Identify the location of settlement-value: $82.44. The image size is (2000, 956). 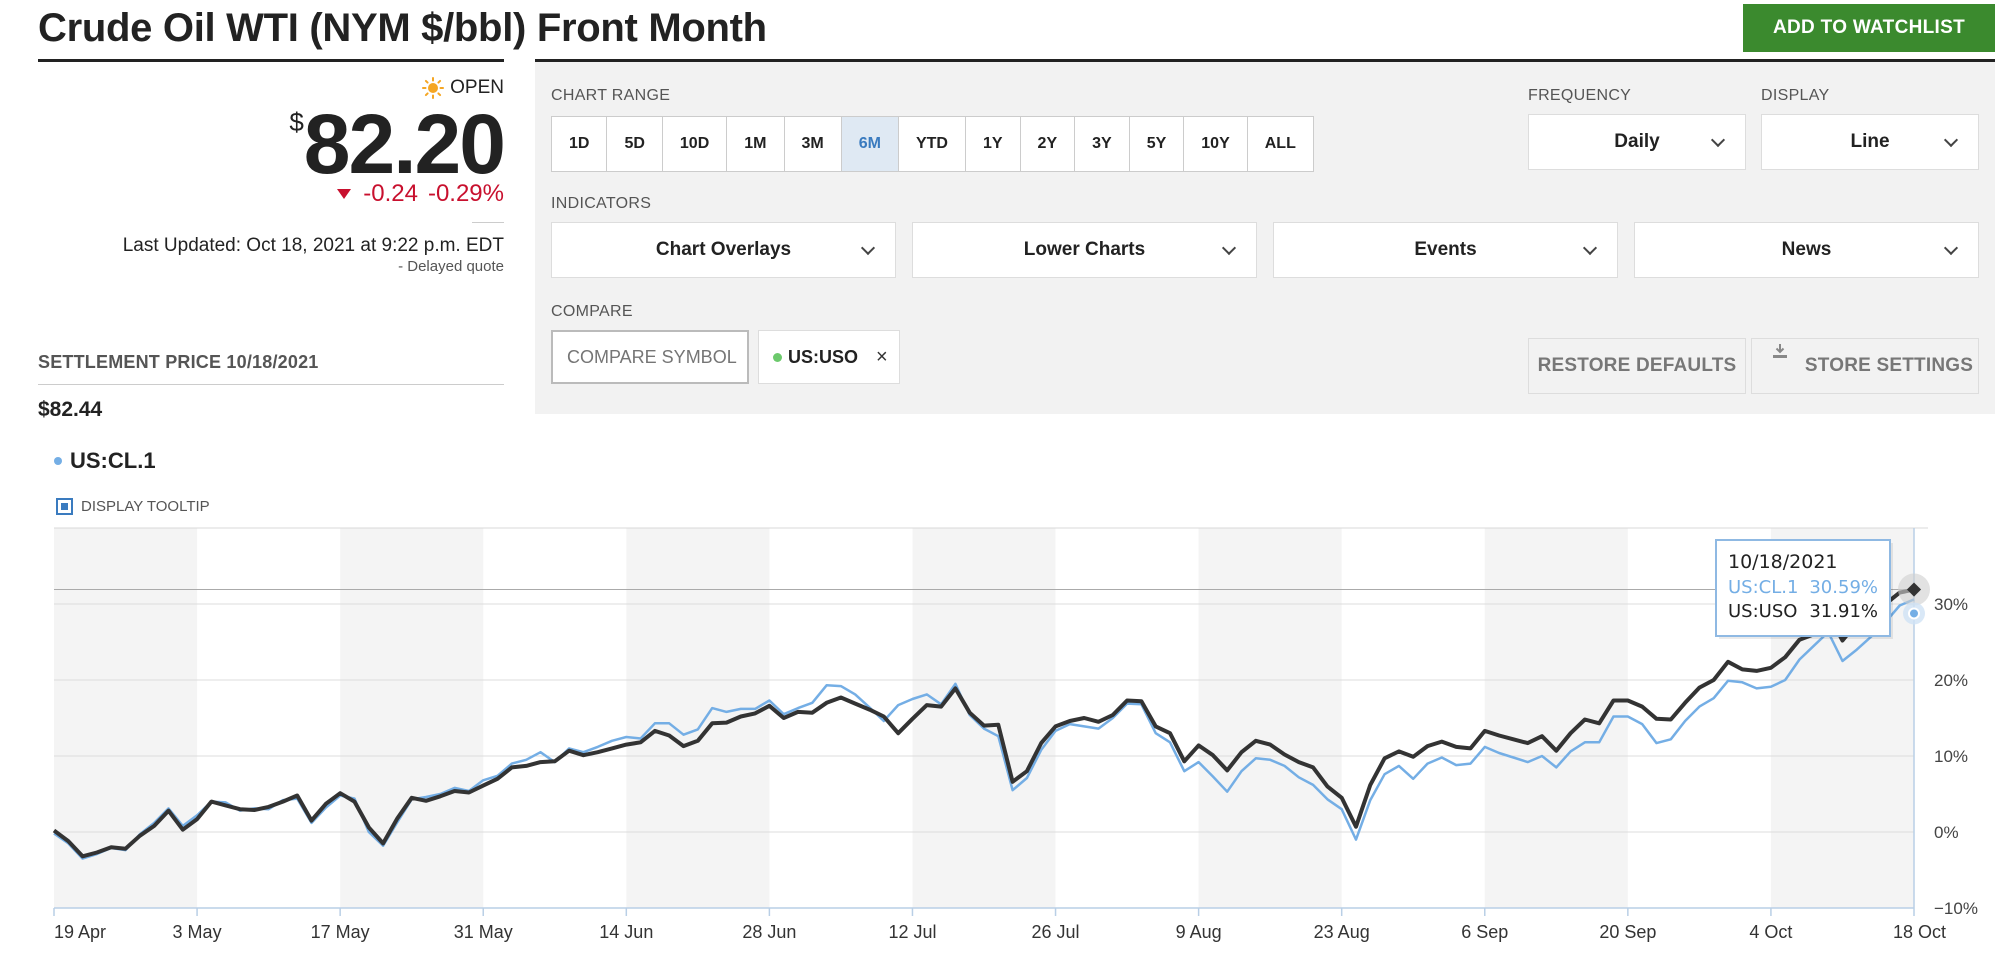
(70, 409).